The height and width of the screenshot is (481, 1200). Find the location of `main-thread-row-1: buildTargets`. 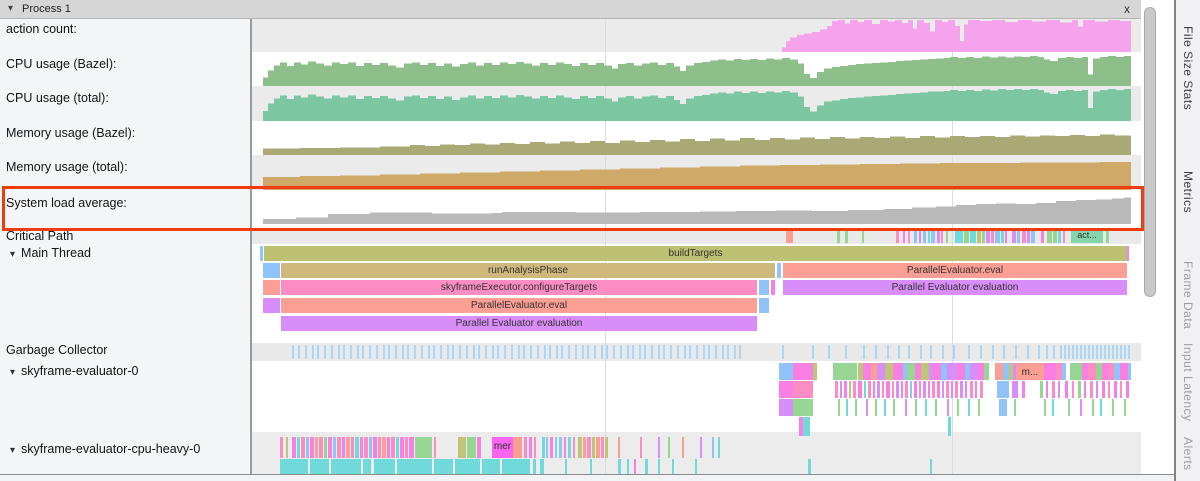

main-thread-row-1: buildTargets is located at coordinates (570, 253).